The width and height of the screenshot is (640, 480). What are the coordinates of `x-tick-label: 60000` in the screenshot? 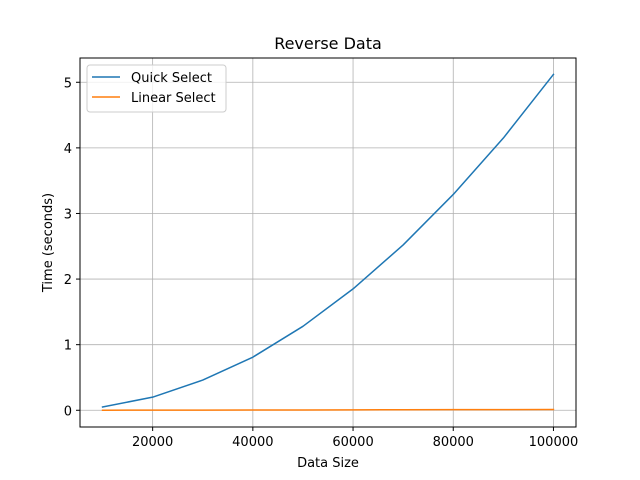 It's located at (352, 442).